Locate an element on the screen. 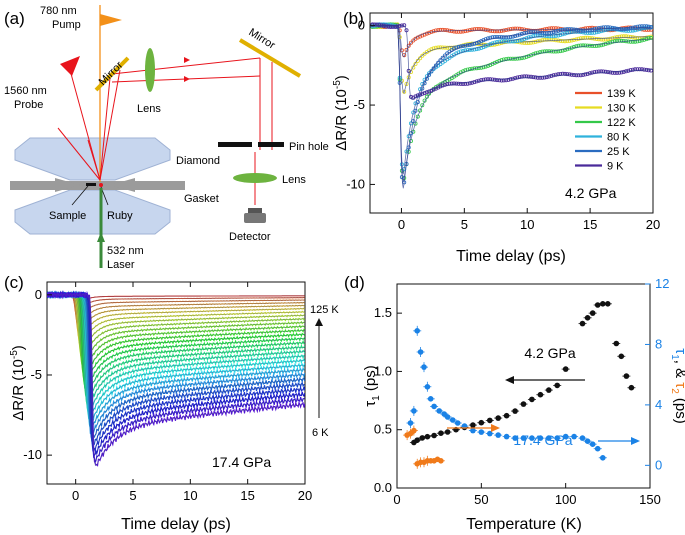  ruby-label: Ruby is located at coordinates (120, 216).